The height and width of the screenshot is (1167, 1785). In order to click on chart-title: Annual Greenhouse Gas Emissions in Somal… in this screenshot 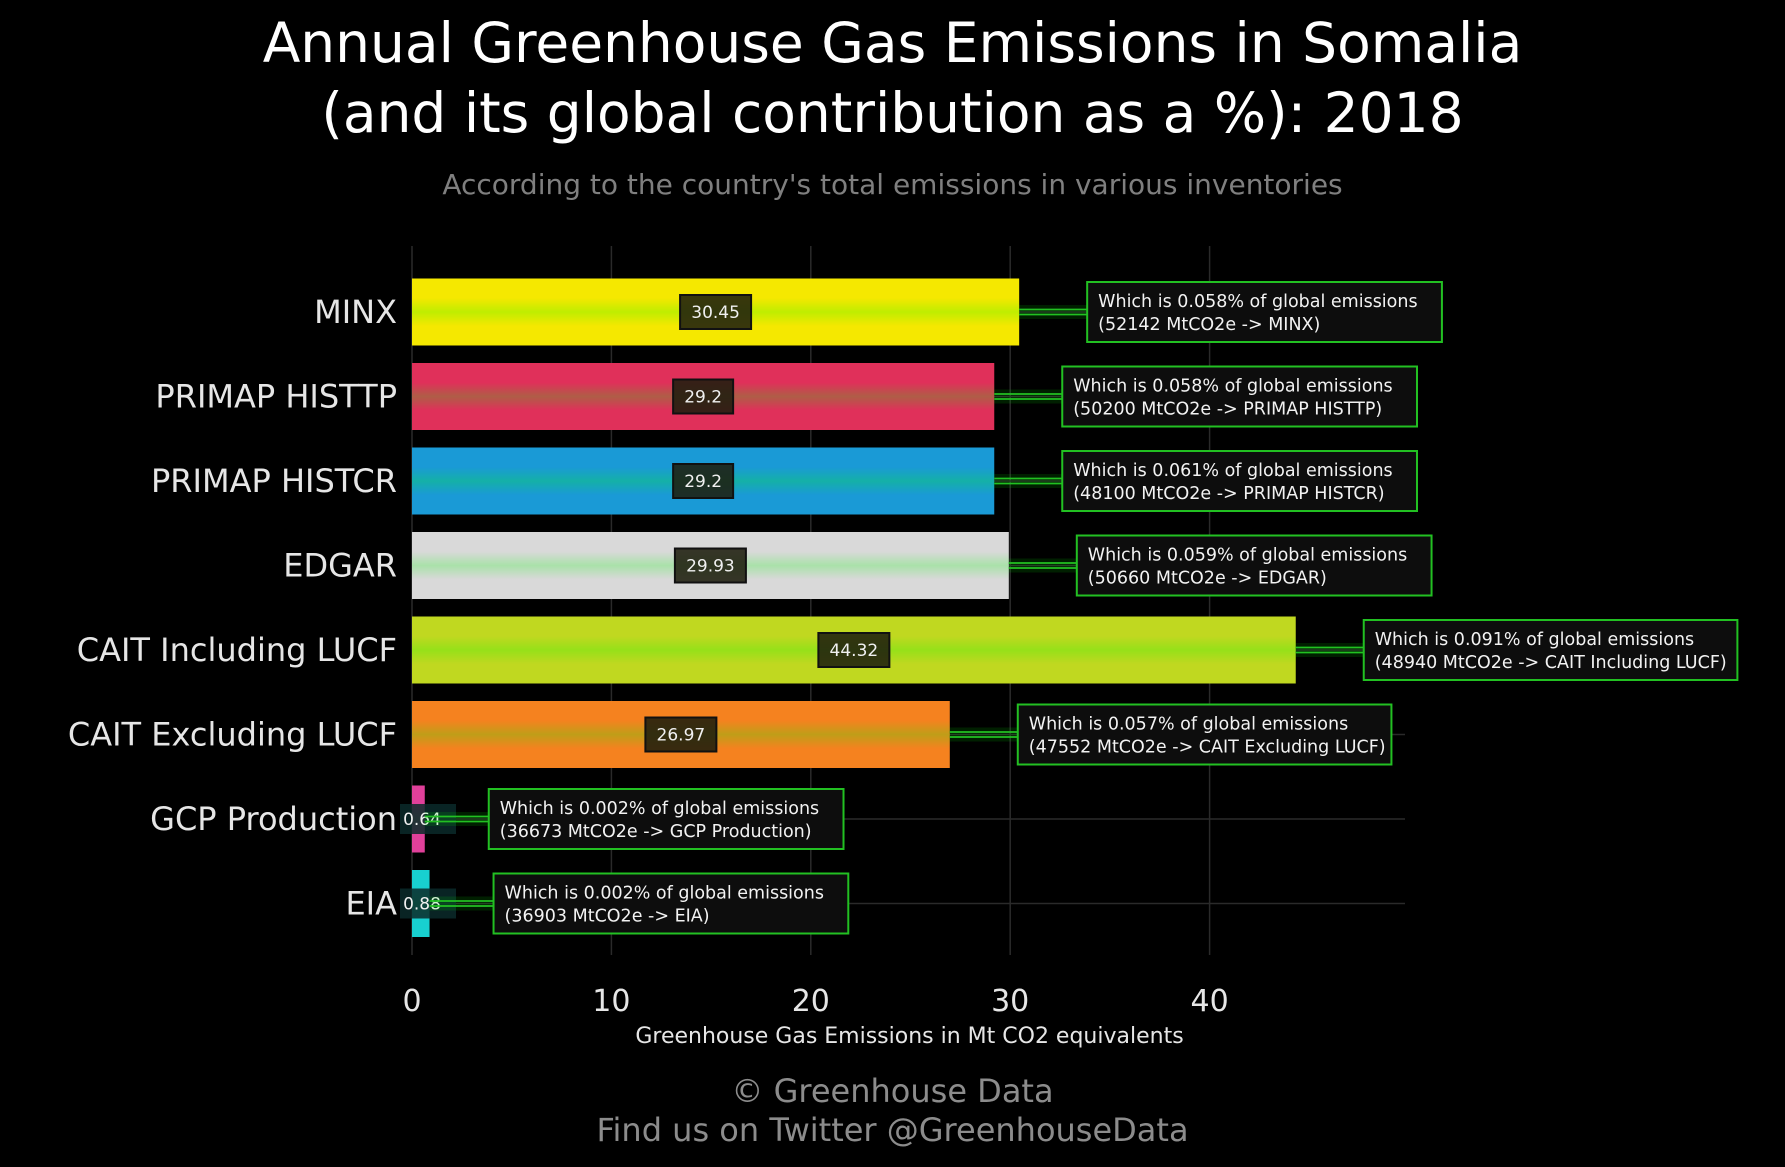, I will do `click(892, 78)`.